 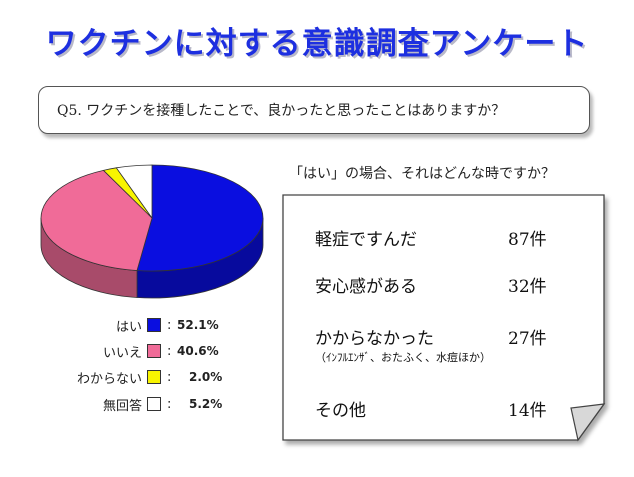 What do you see at coordinates (527, 411) in the screenshot?
I see `answer-count: 14件` at bounding box center [527, 411].